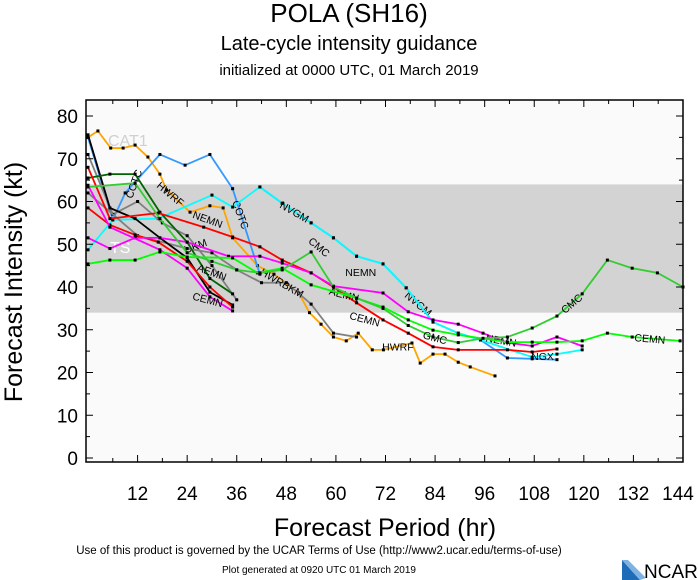 The height and width of the screenshot is (580, 698). I want to click on series-label-group: CEMN, so click(650, 339).